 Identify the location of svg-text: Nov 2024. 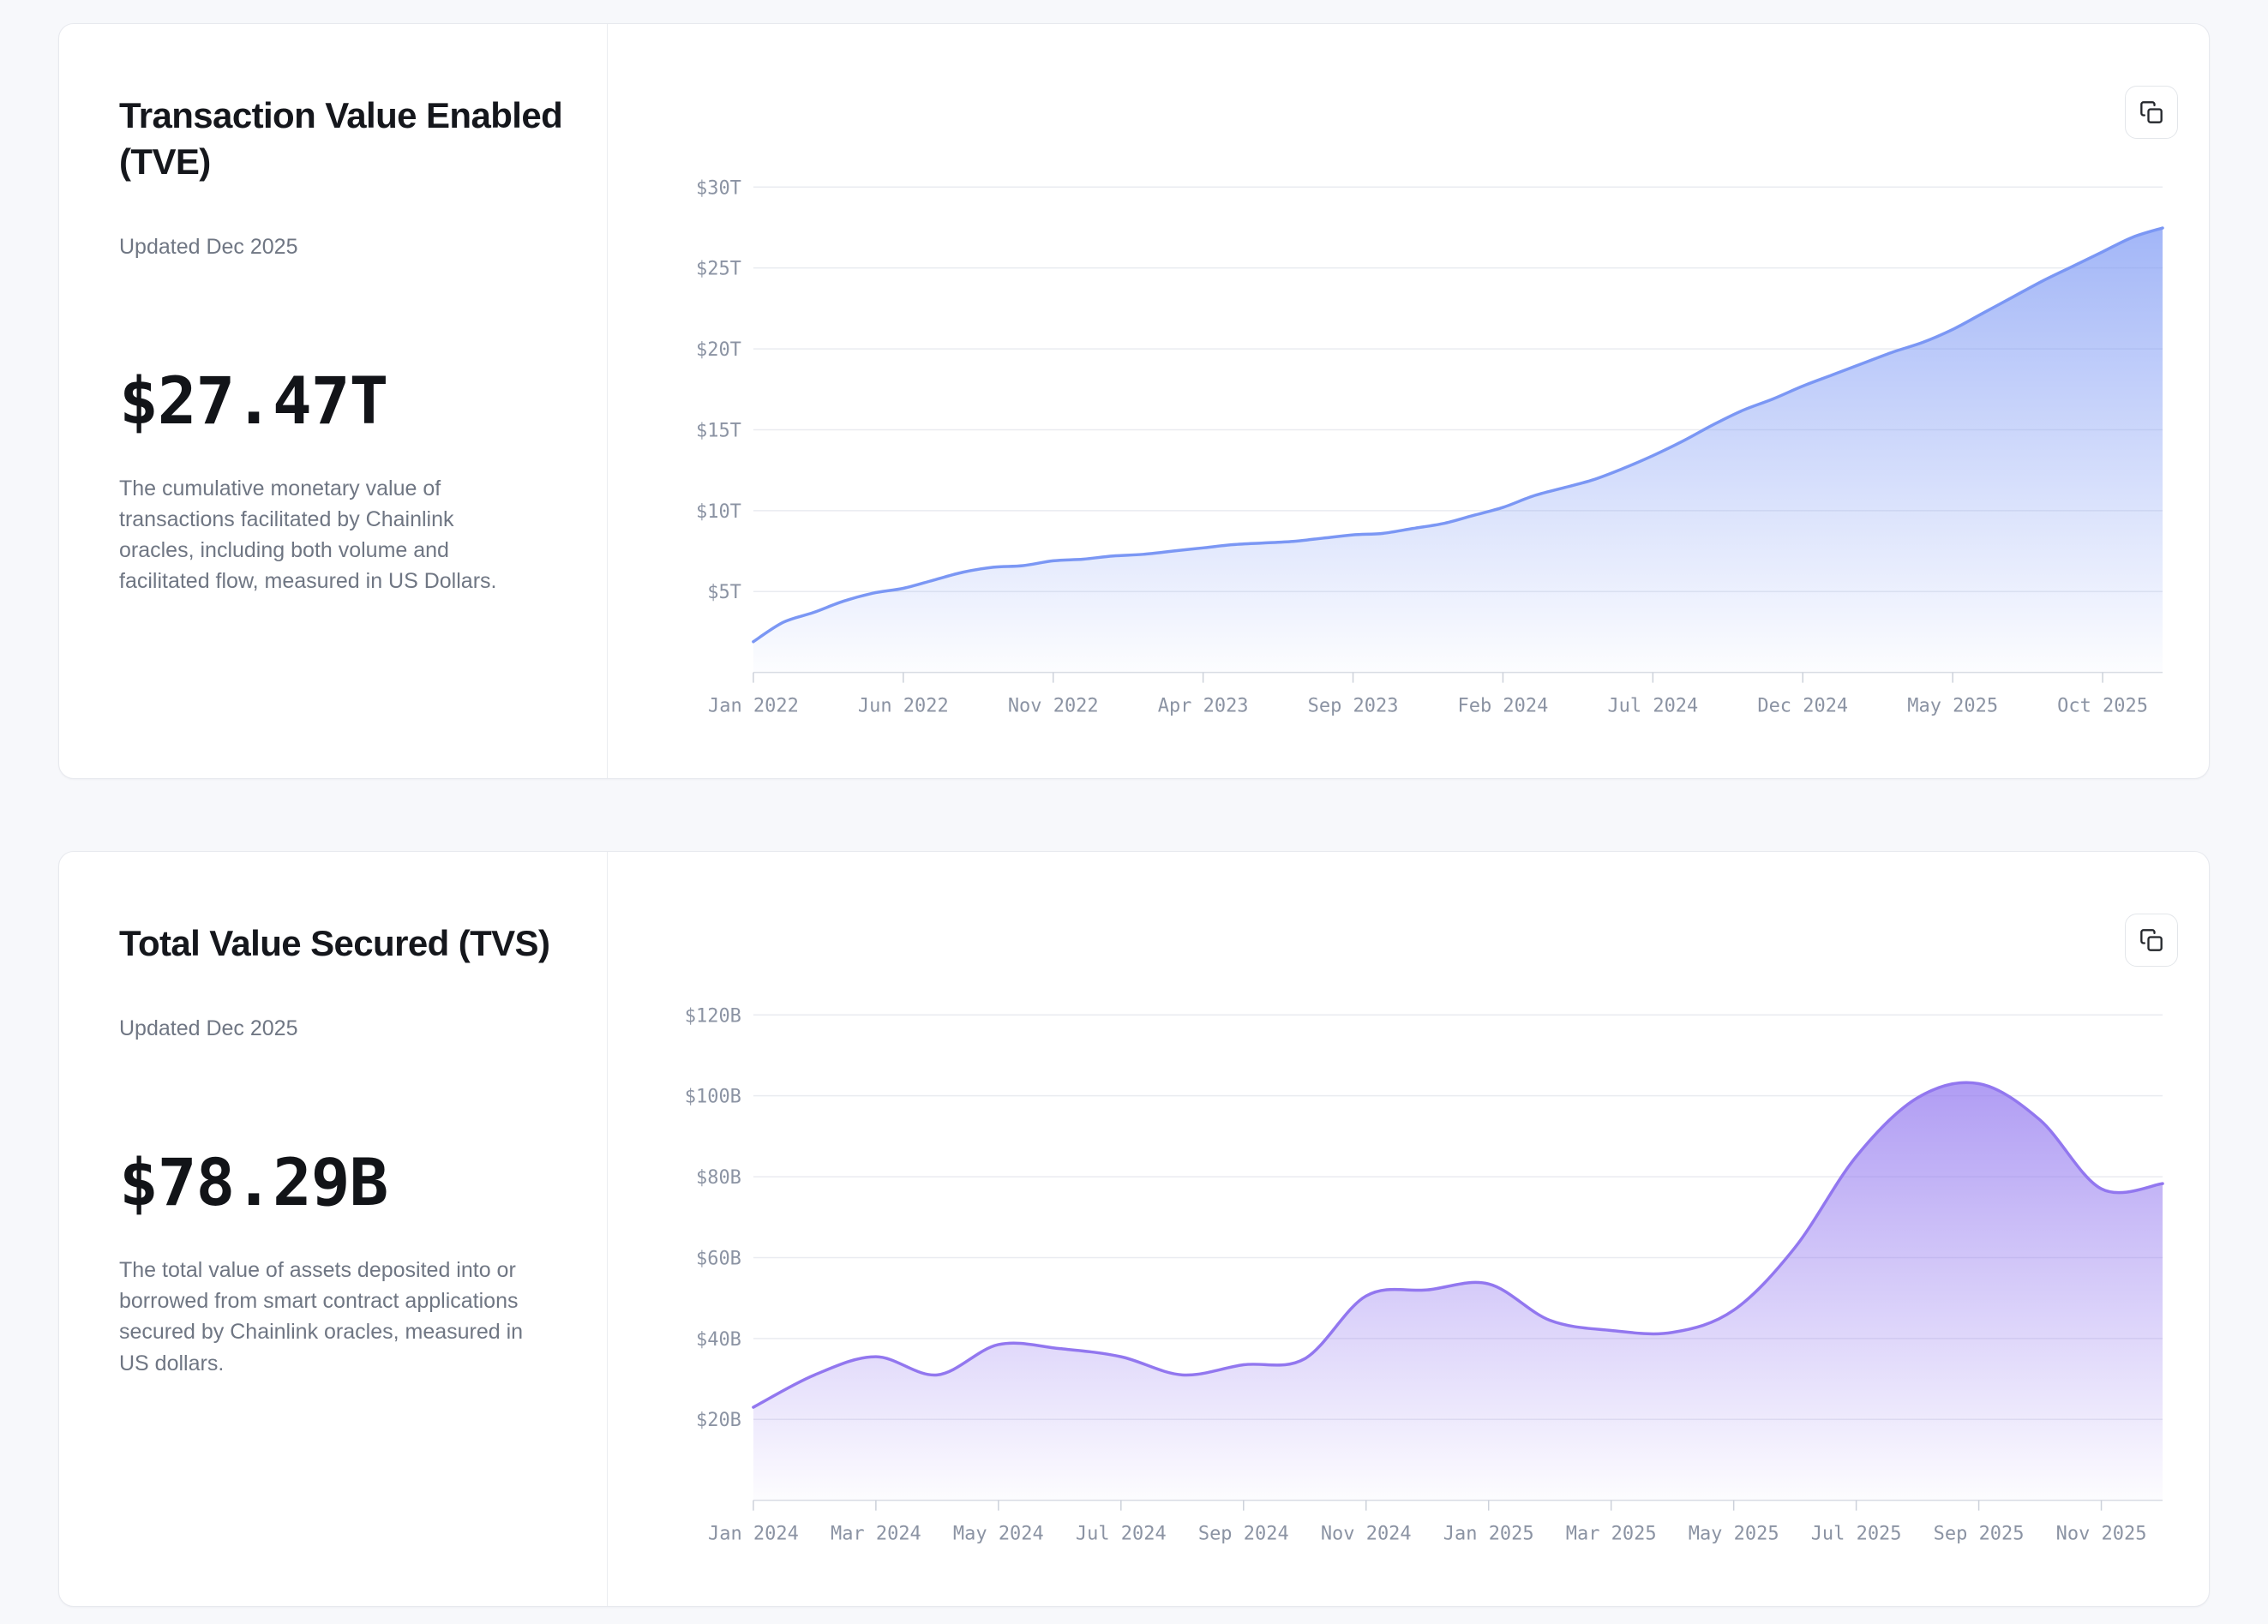
(1366, 1534).